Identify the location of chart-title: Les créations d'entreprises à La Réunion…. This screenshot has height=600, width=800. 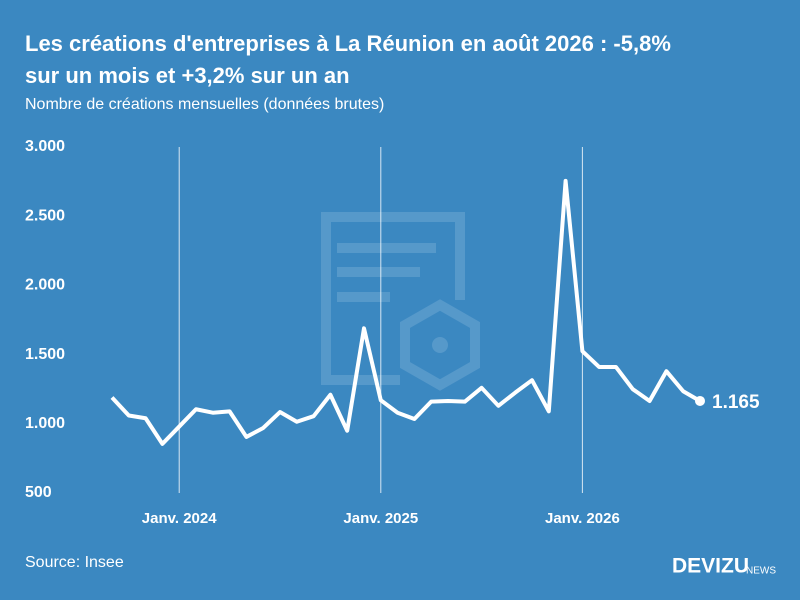
(348, 43).